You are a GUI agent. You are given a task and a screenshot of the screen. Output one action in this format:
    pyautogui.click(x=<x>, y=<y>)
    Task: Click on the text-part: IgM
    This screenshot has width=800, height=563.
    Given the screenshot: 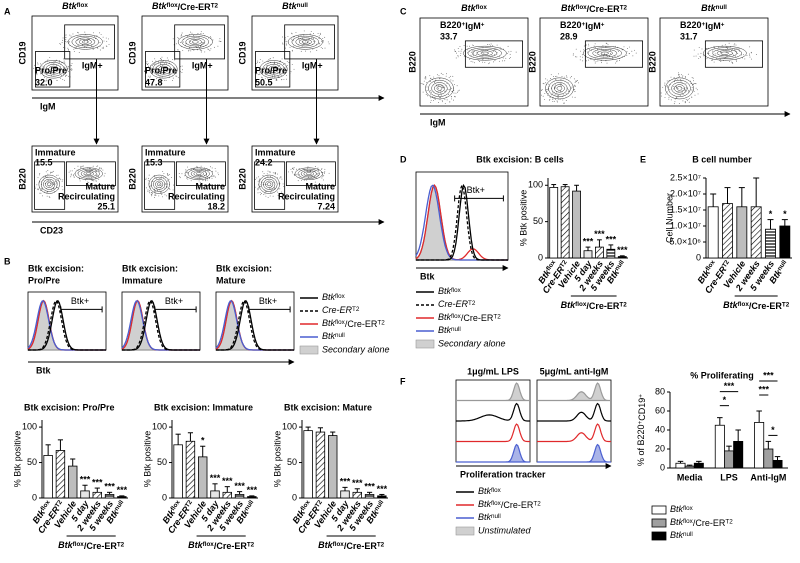 What is the action you would take?
    pyautogui.click(x=473, y=26)
    